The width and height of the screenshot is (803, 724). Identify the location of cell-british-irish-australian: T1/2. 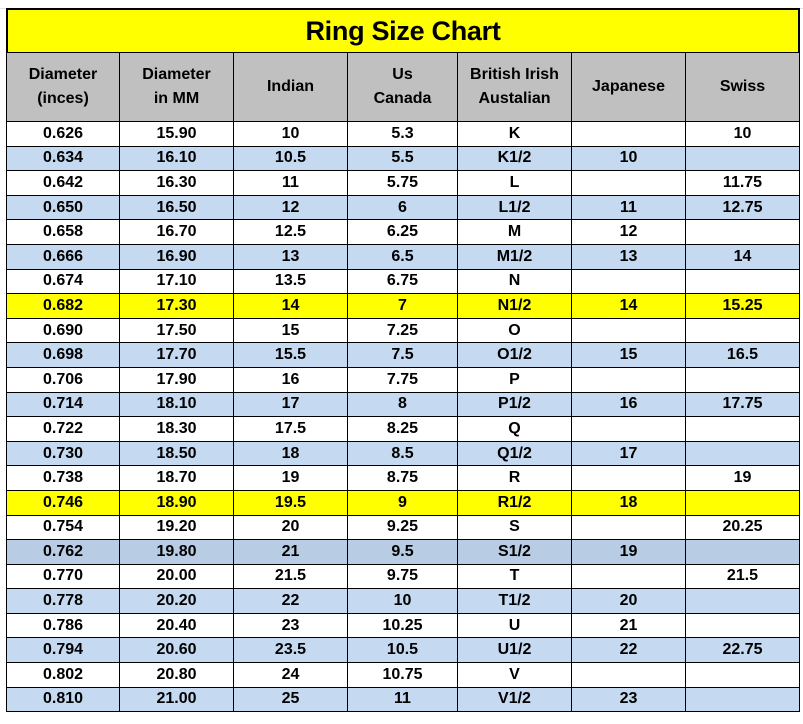
(514, 601).